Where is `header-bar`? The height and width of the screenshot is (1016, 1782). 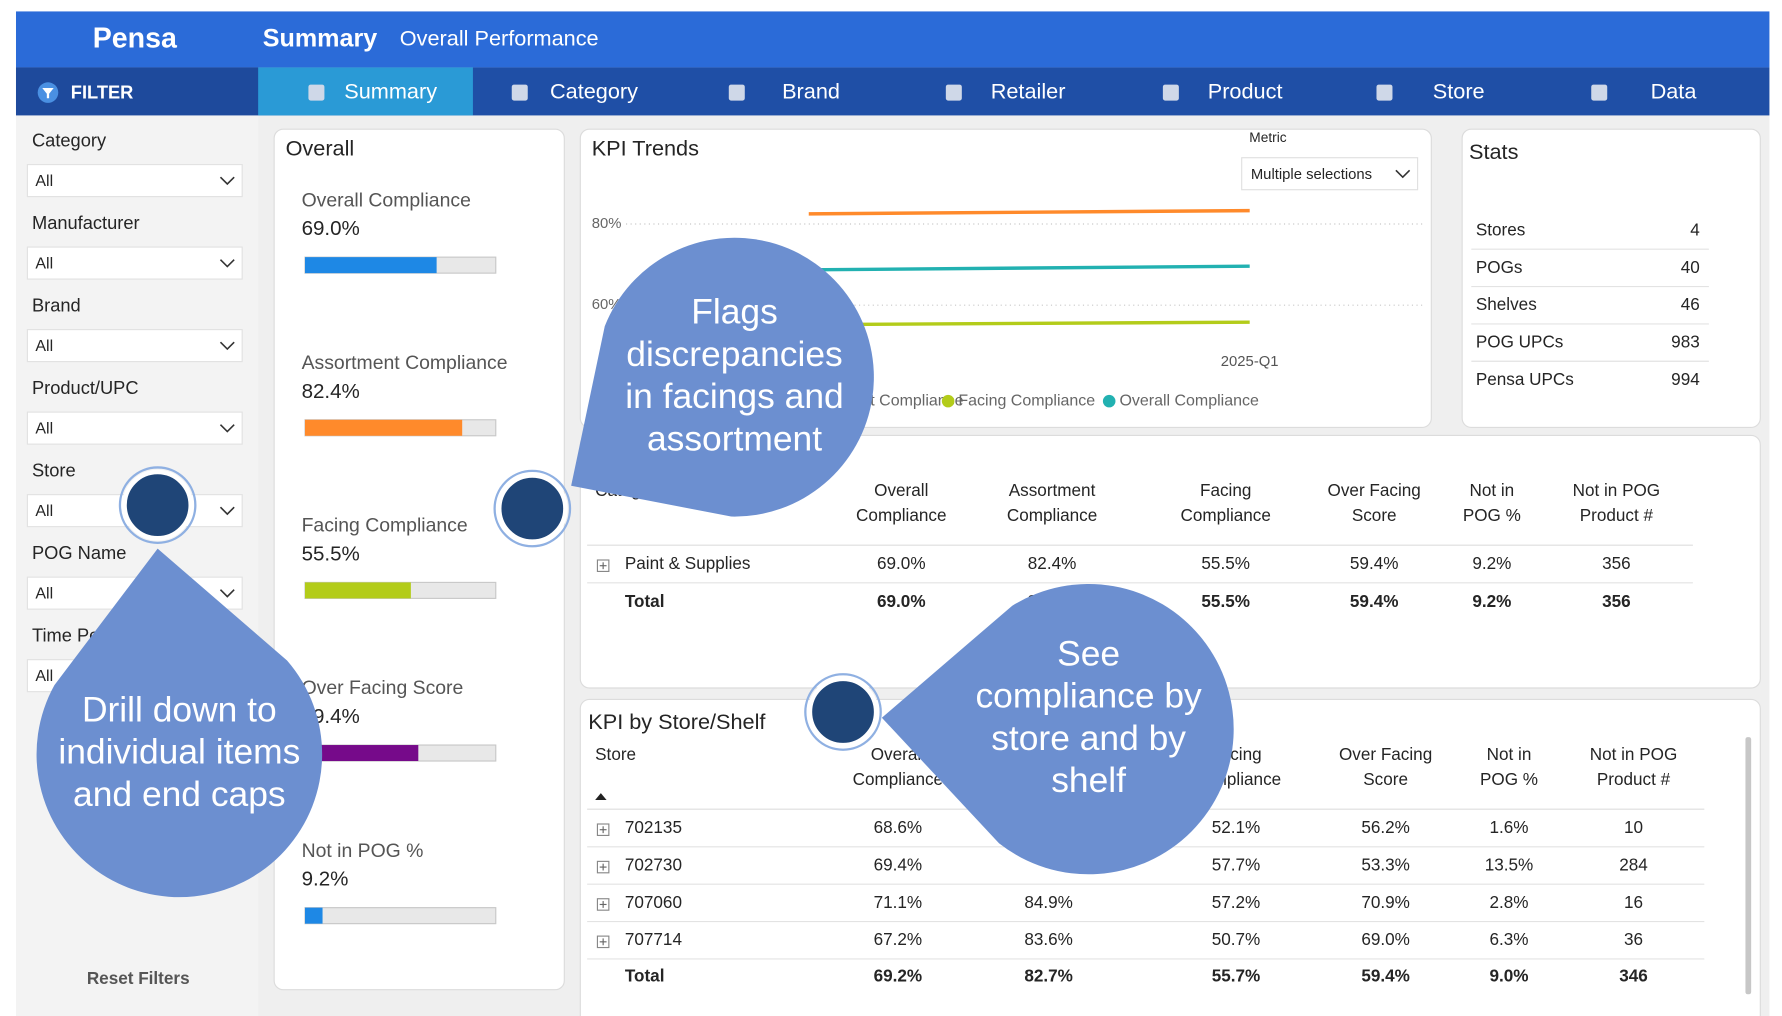 header-bar is located at coordinates (892, 39).